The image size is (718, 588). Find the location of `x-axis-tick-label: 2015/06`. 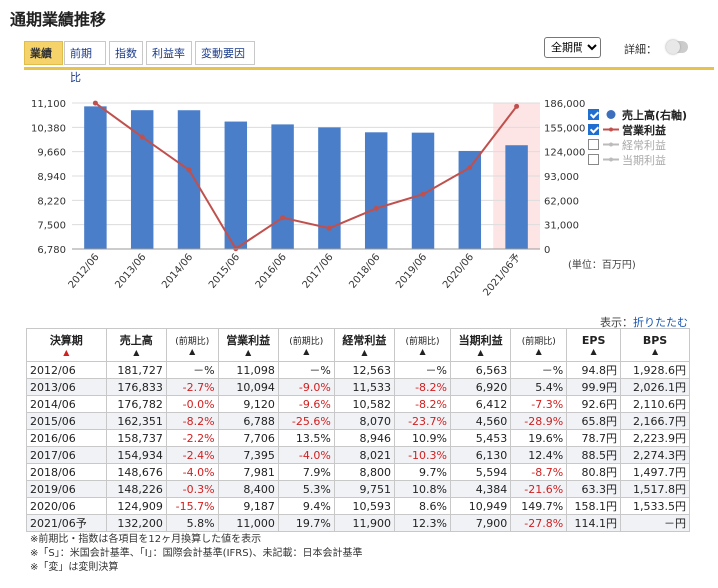

x-axis-tick-label: 2015/06 is located at coordinates (224, 271).